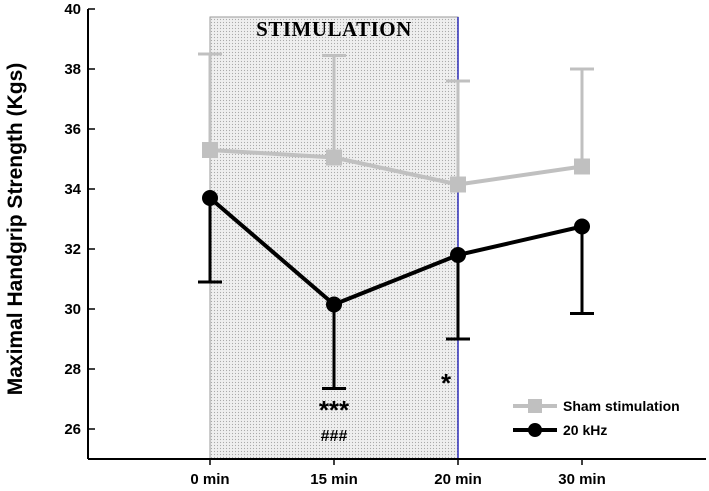  What do you see at coordinates (334, 479) in the screenshot?
I see `x-tick-label: 15 min` at bounding box center [334, 479].